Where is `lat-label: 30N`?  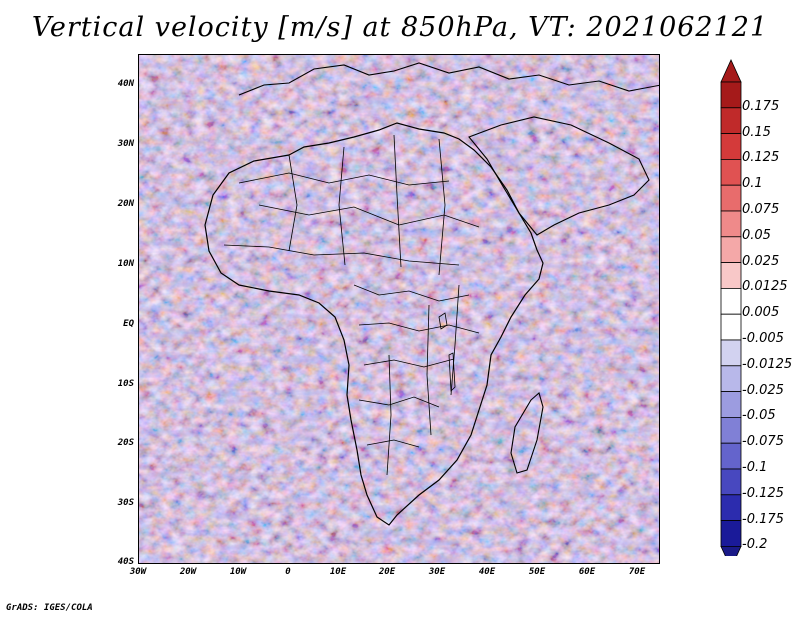 lat-label: 30N is located at coordinates (125, 144).